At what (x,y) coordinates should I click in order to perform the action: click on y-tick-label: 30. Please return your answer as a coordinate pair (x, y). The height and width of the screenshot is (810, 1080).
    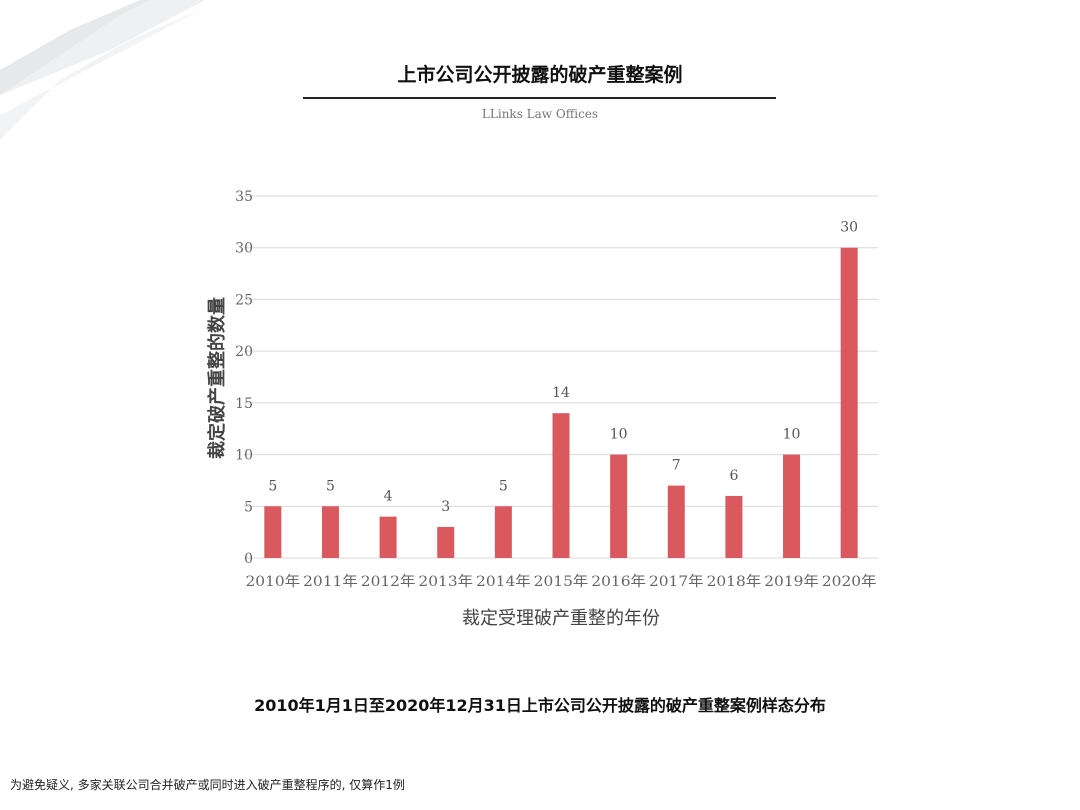
    Looking at the image, I should click on (244, 249).